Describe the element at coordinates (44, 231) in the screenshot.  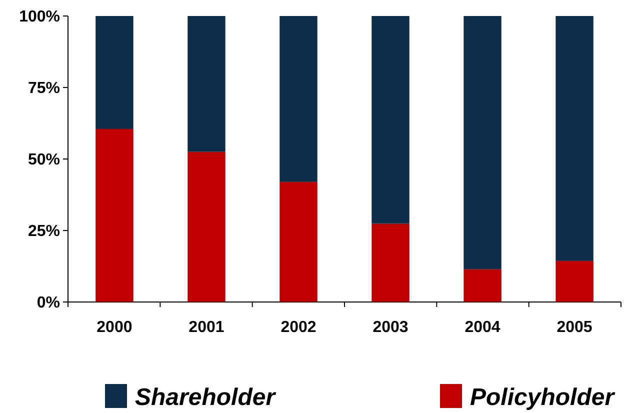
I see `y-tick-label: 25%` at that location.